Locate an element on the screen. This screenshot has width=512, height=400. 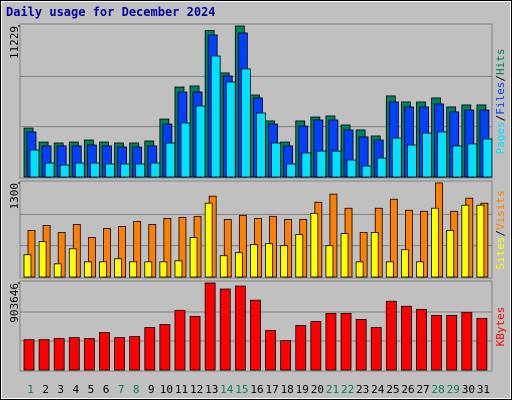
x-tick-label: 3 is located at coordinates (60, 389).